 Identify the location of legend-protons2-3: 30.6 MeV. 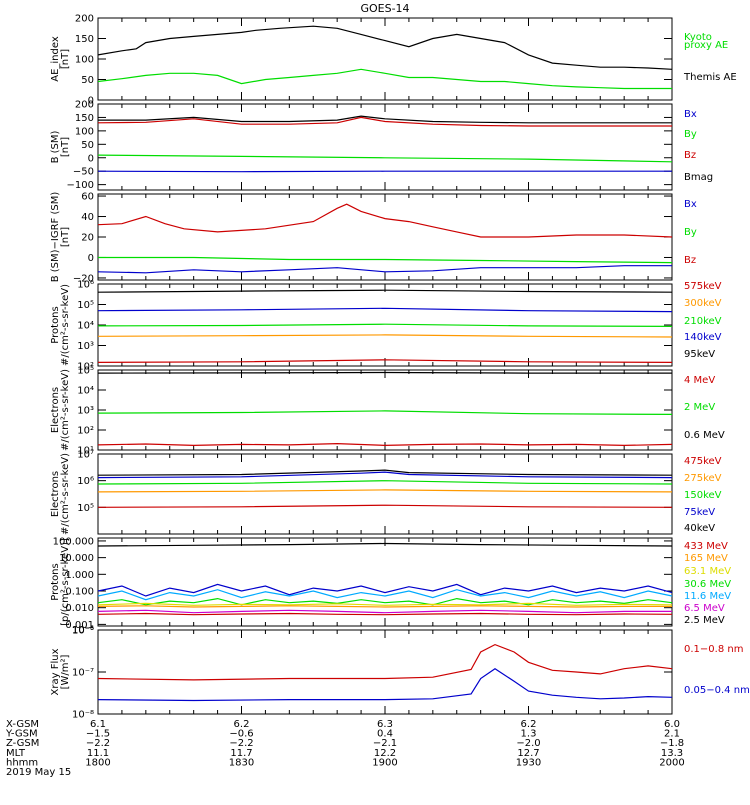
(707, 584).